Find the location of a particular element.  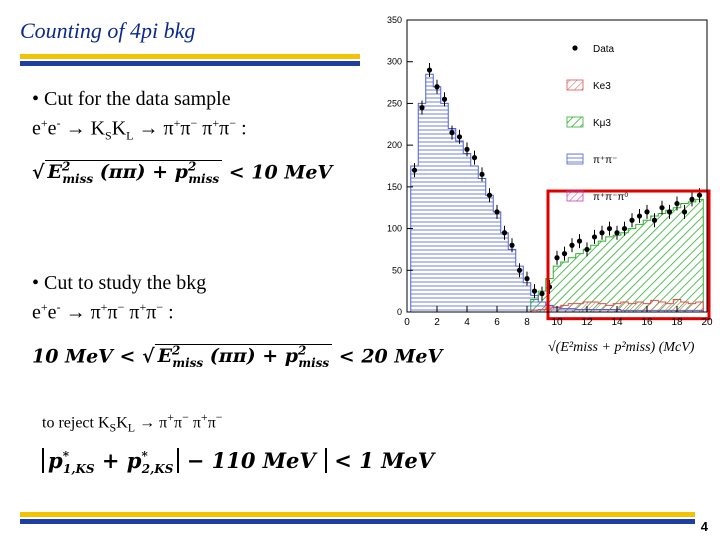

y-tick-label: 50 is located at coordinates (397, 270).